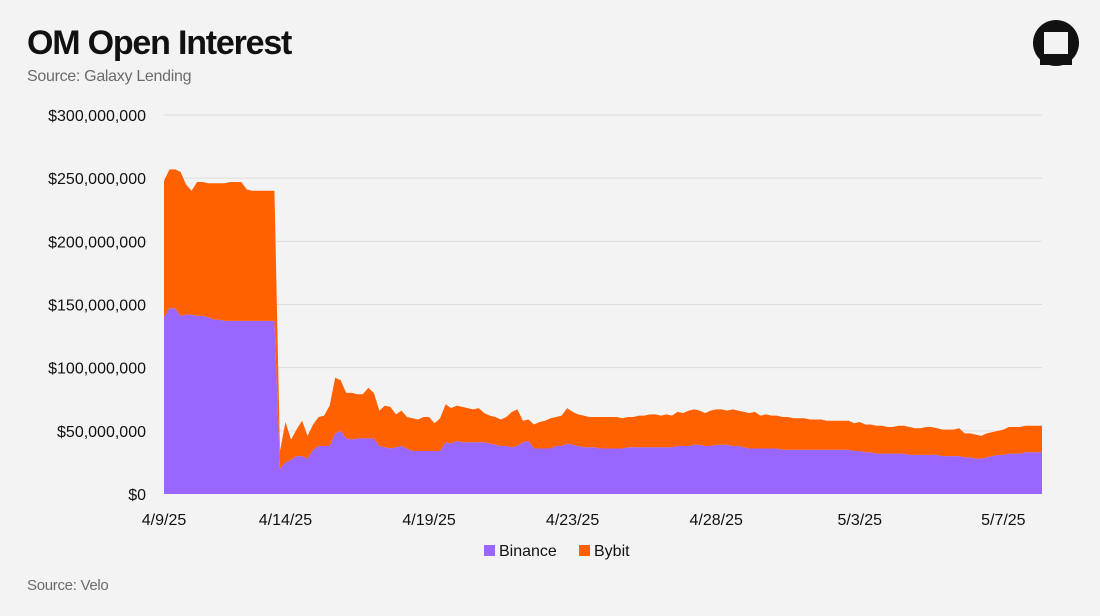 The width and height of the screenshot is (1100, 616). What do you see at coordinates (68, 585) in the screenshot?
I see `source-note: Source: Velo` at bounding box center [68, 585].